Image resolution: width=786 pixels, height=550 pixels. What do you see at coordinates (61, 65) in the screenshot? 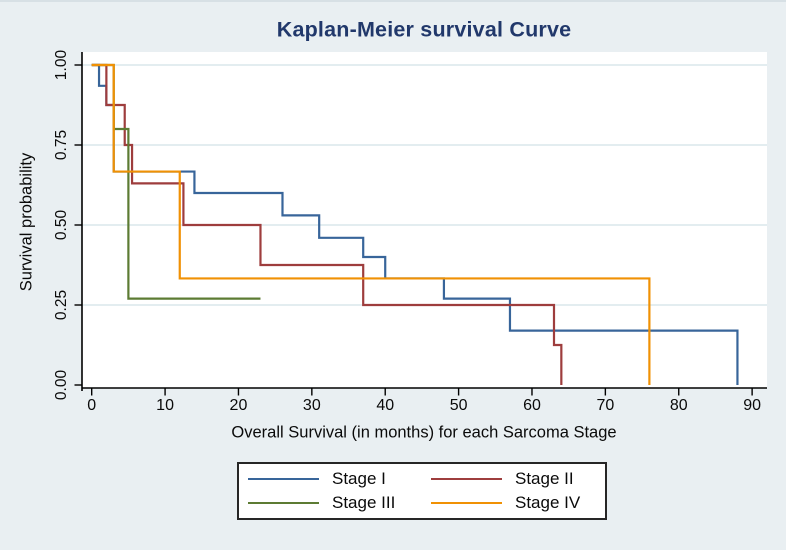
I see `y-tick-label: 1.00` at bounding box center [61, 65].